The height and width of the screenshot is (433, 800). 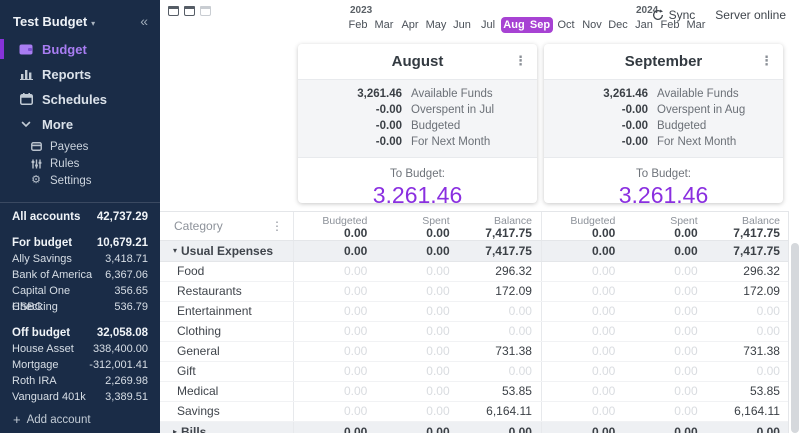 What do you see at coordinates (410, 25) in the screenshot?
I see `month-tab: Apr` at bounding box center [410, 25].